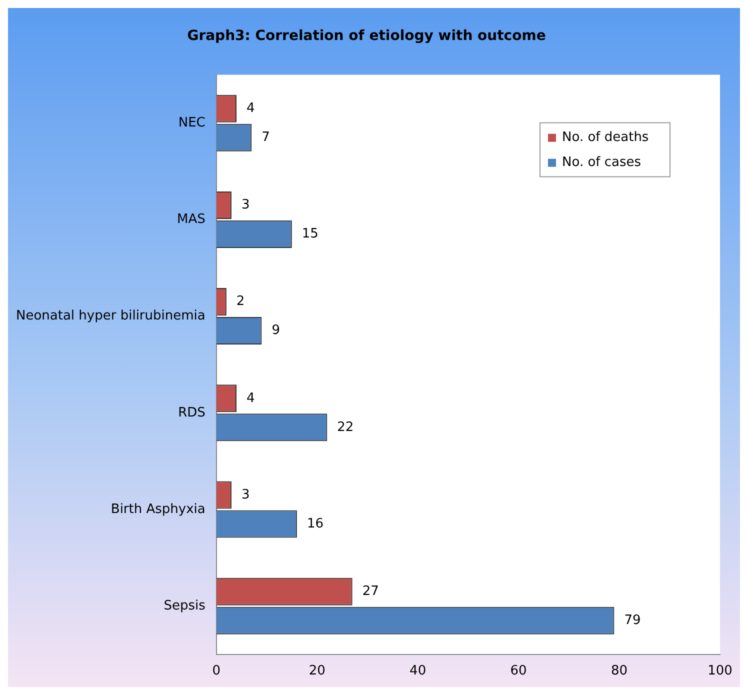 Image resolution: width=748 pixels, height=695 pixels. What do you see at coordinates (111, 316) in the screenshot?
I see `y-tick-label: Neonatal hyper bilirubinemia` at bounding box center [111, 316].